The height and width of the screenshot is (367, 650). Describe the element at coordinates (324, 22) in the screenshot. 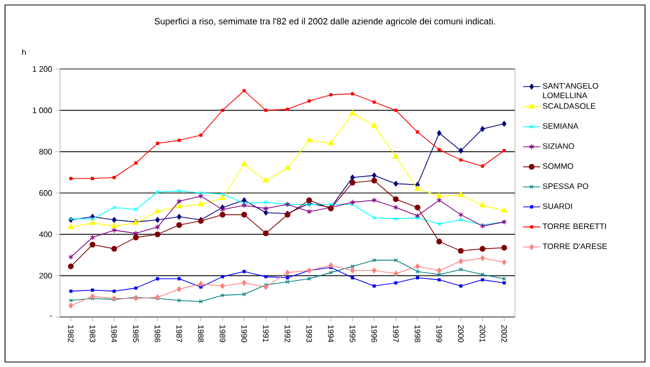

I see `chart-title: Superfici a riso, semimate tra l'82 ed il 2002 dalle aziende agricole dei comuni indicati.` at that location.